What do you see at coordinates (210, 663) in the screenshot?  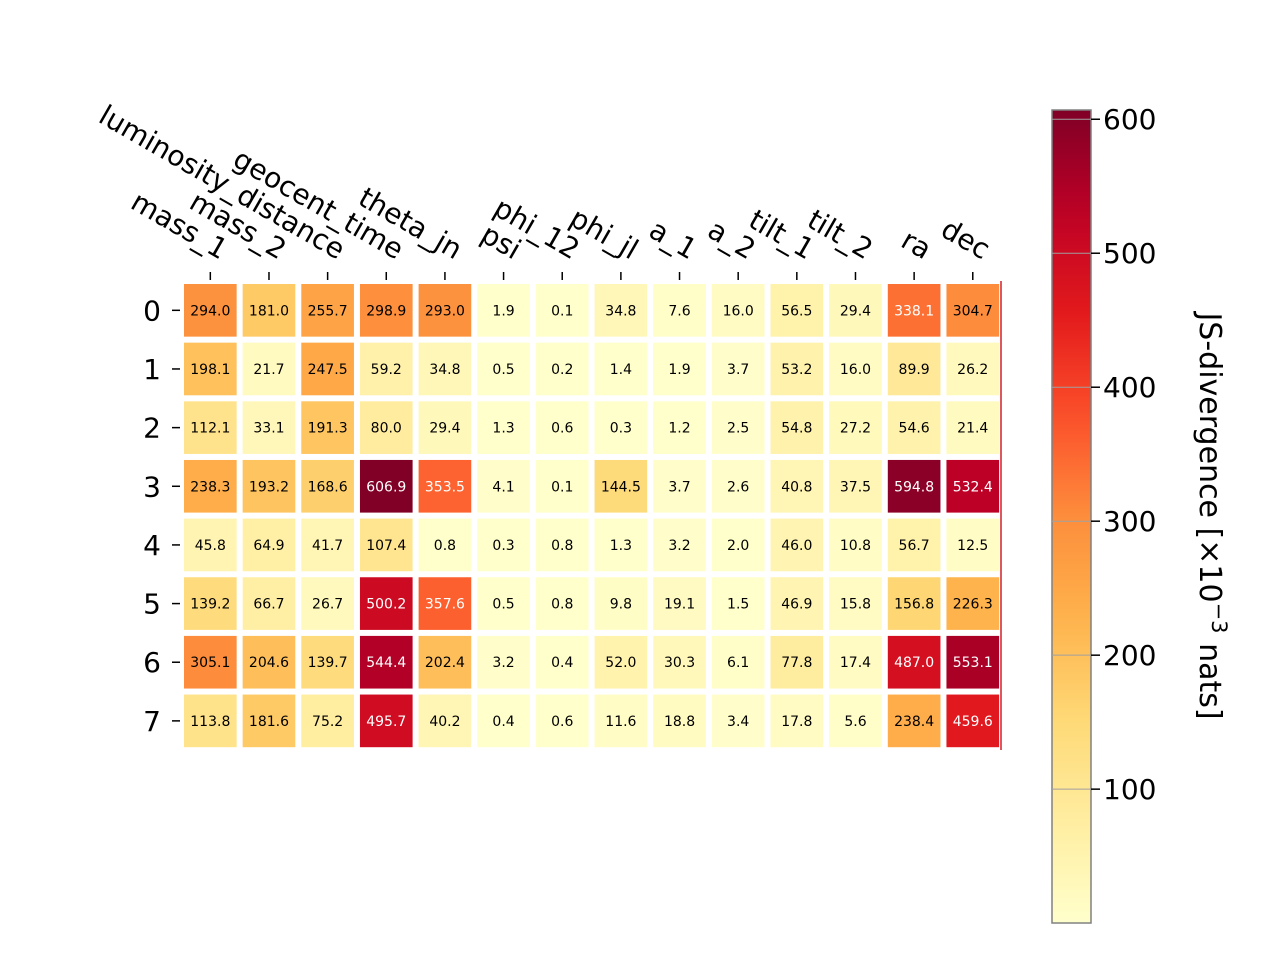 I see `cell-value-label: 305.1` at bounding box center [210, 663].